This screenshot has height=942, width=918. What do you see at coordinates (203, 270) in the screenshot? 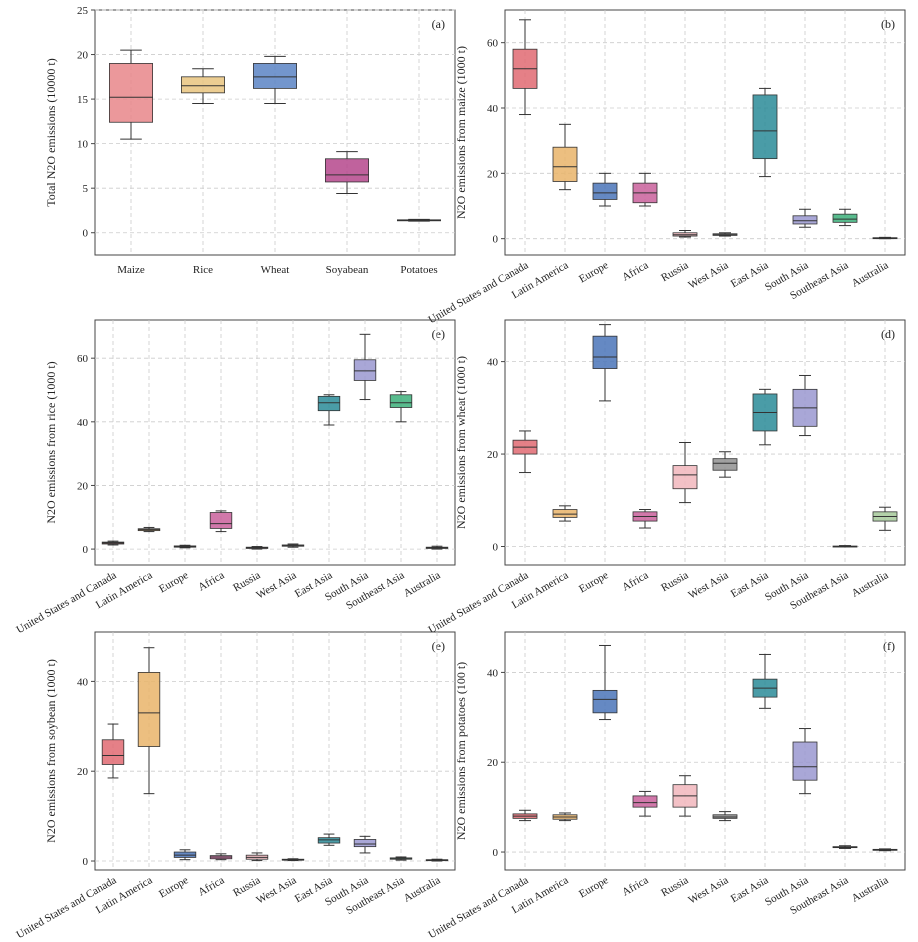
I see `x-tick-label: Rice` at bounding box center [203, 270].